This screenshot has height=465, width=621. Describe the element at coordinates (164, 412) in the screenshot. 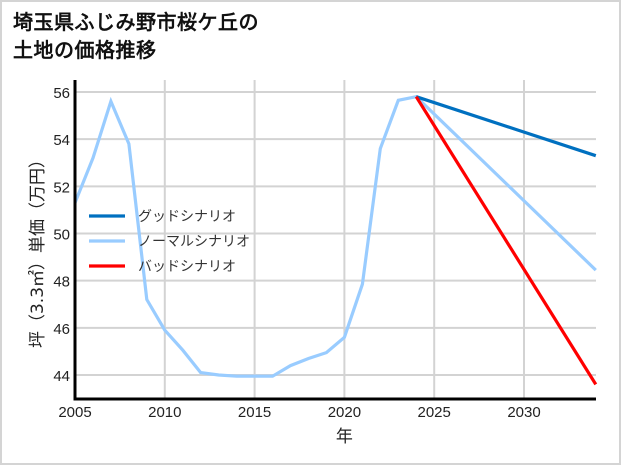

I see `x-tick-label: 2010` at that location.